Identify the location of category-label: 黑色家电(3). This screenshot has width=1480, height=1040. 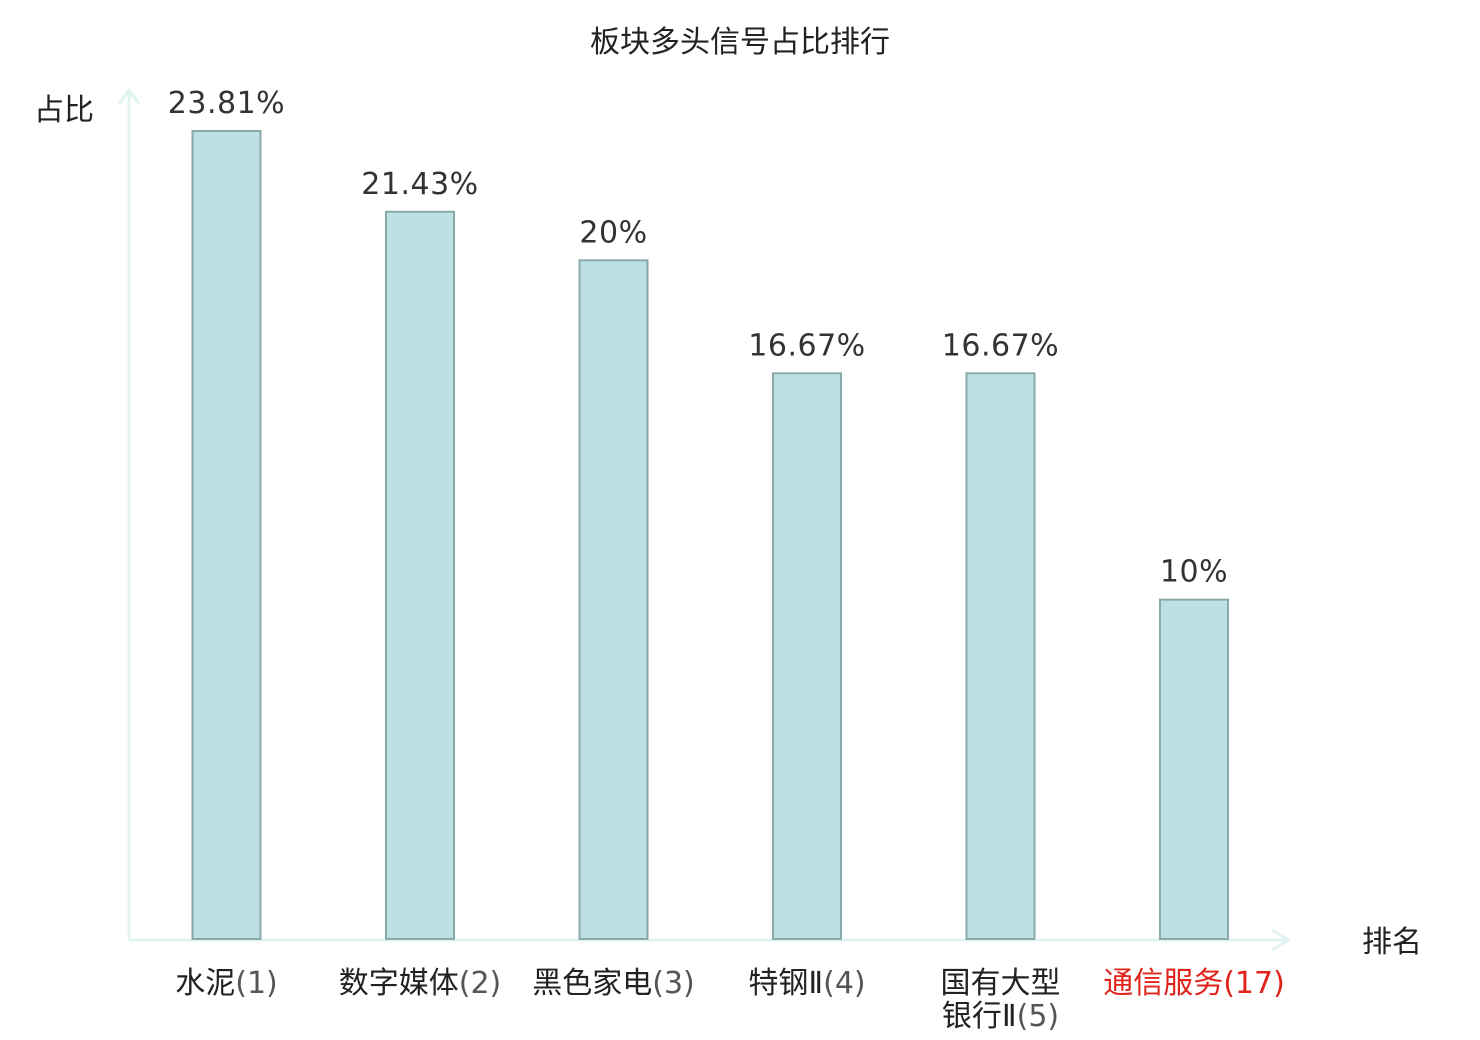
(613, 983).